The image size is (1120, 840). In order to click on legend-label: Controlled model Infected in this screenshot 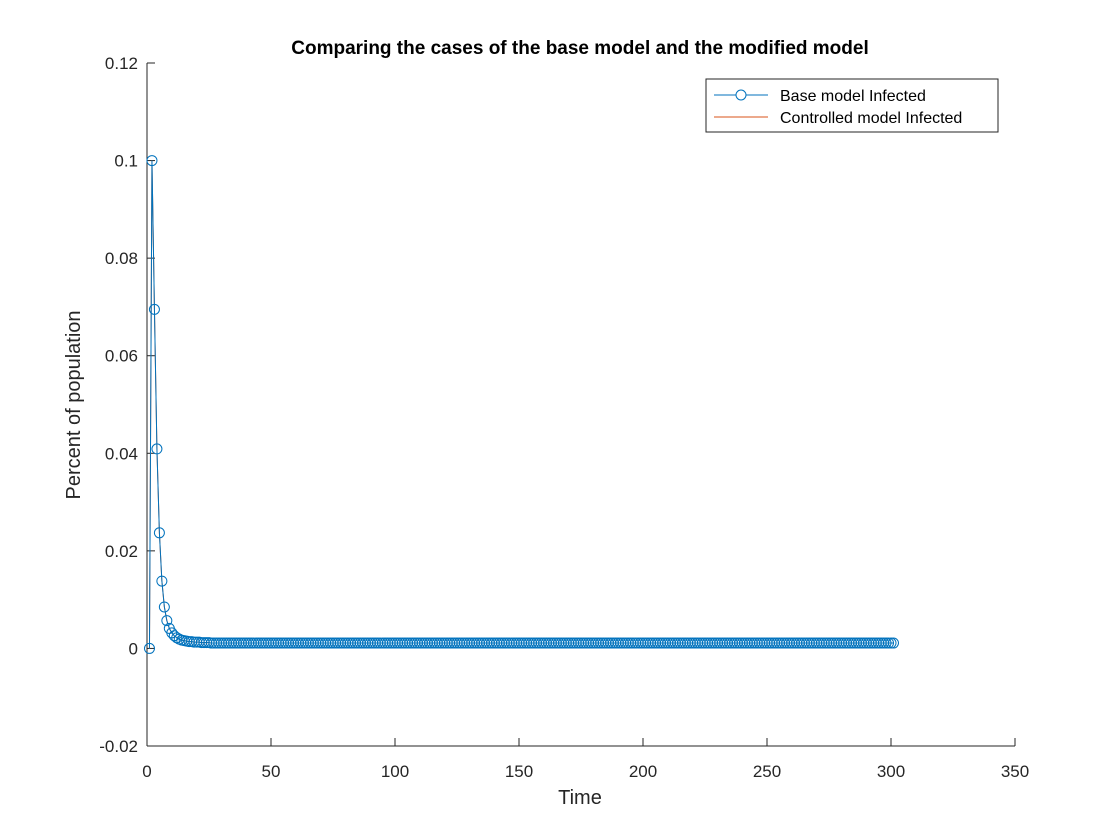, I will do `click(871, 118)`.